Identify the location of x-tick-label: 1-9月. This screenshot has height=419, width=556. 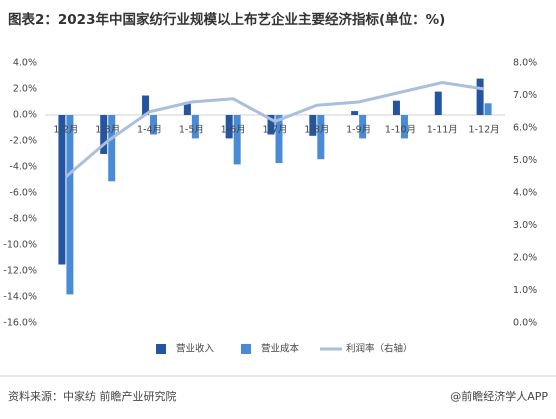
(358, 130).